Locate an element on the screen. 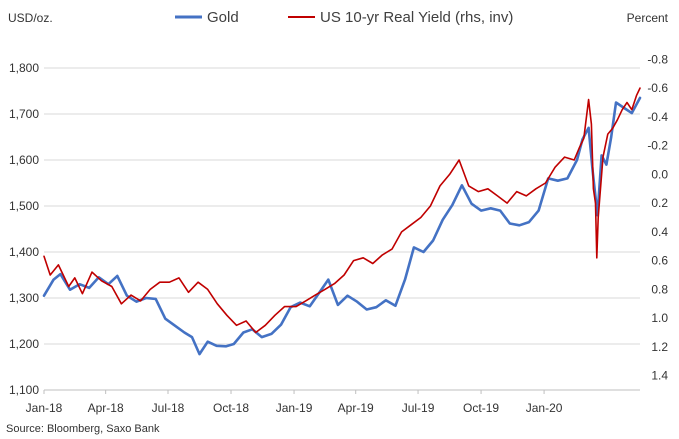  right-tick-label: 0.0 is located at coordinates (659, 174).